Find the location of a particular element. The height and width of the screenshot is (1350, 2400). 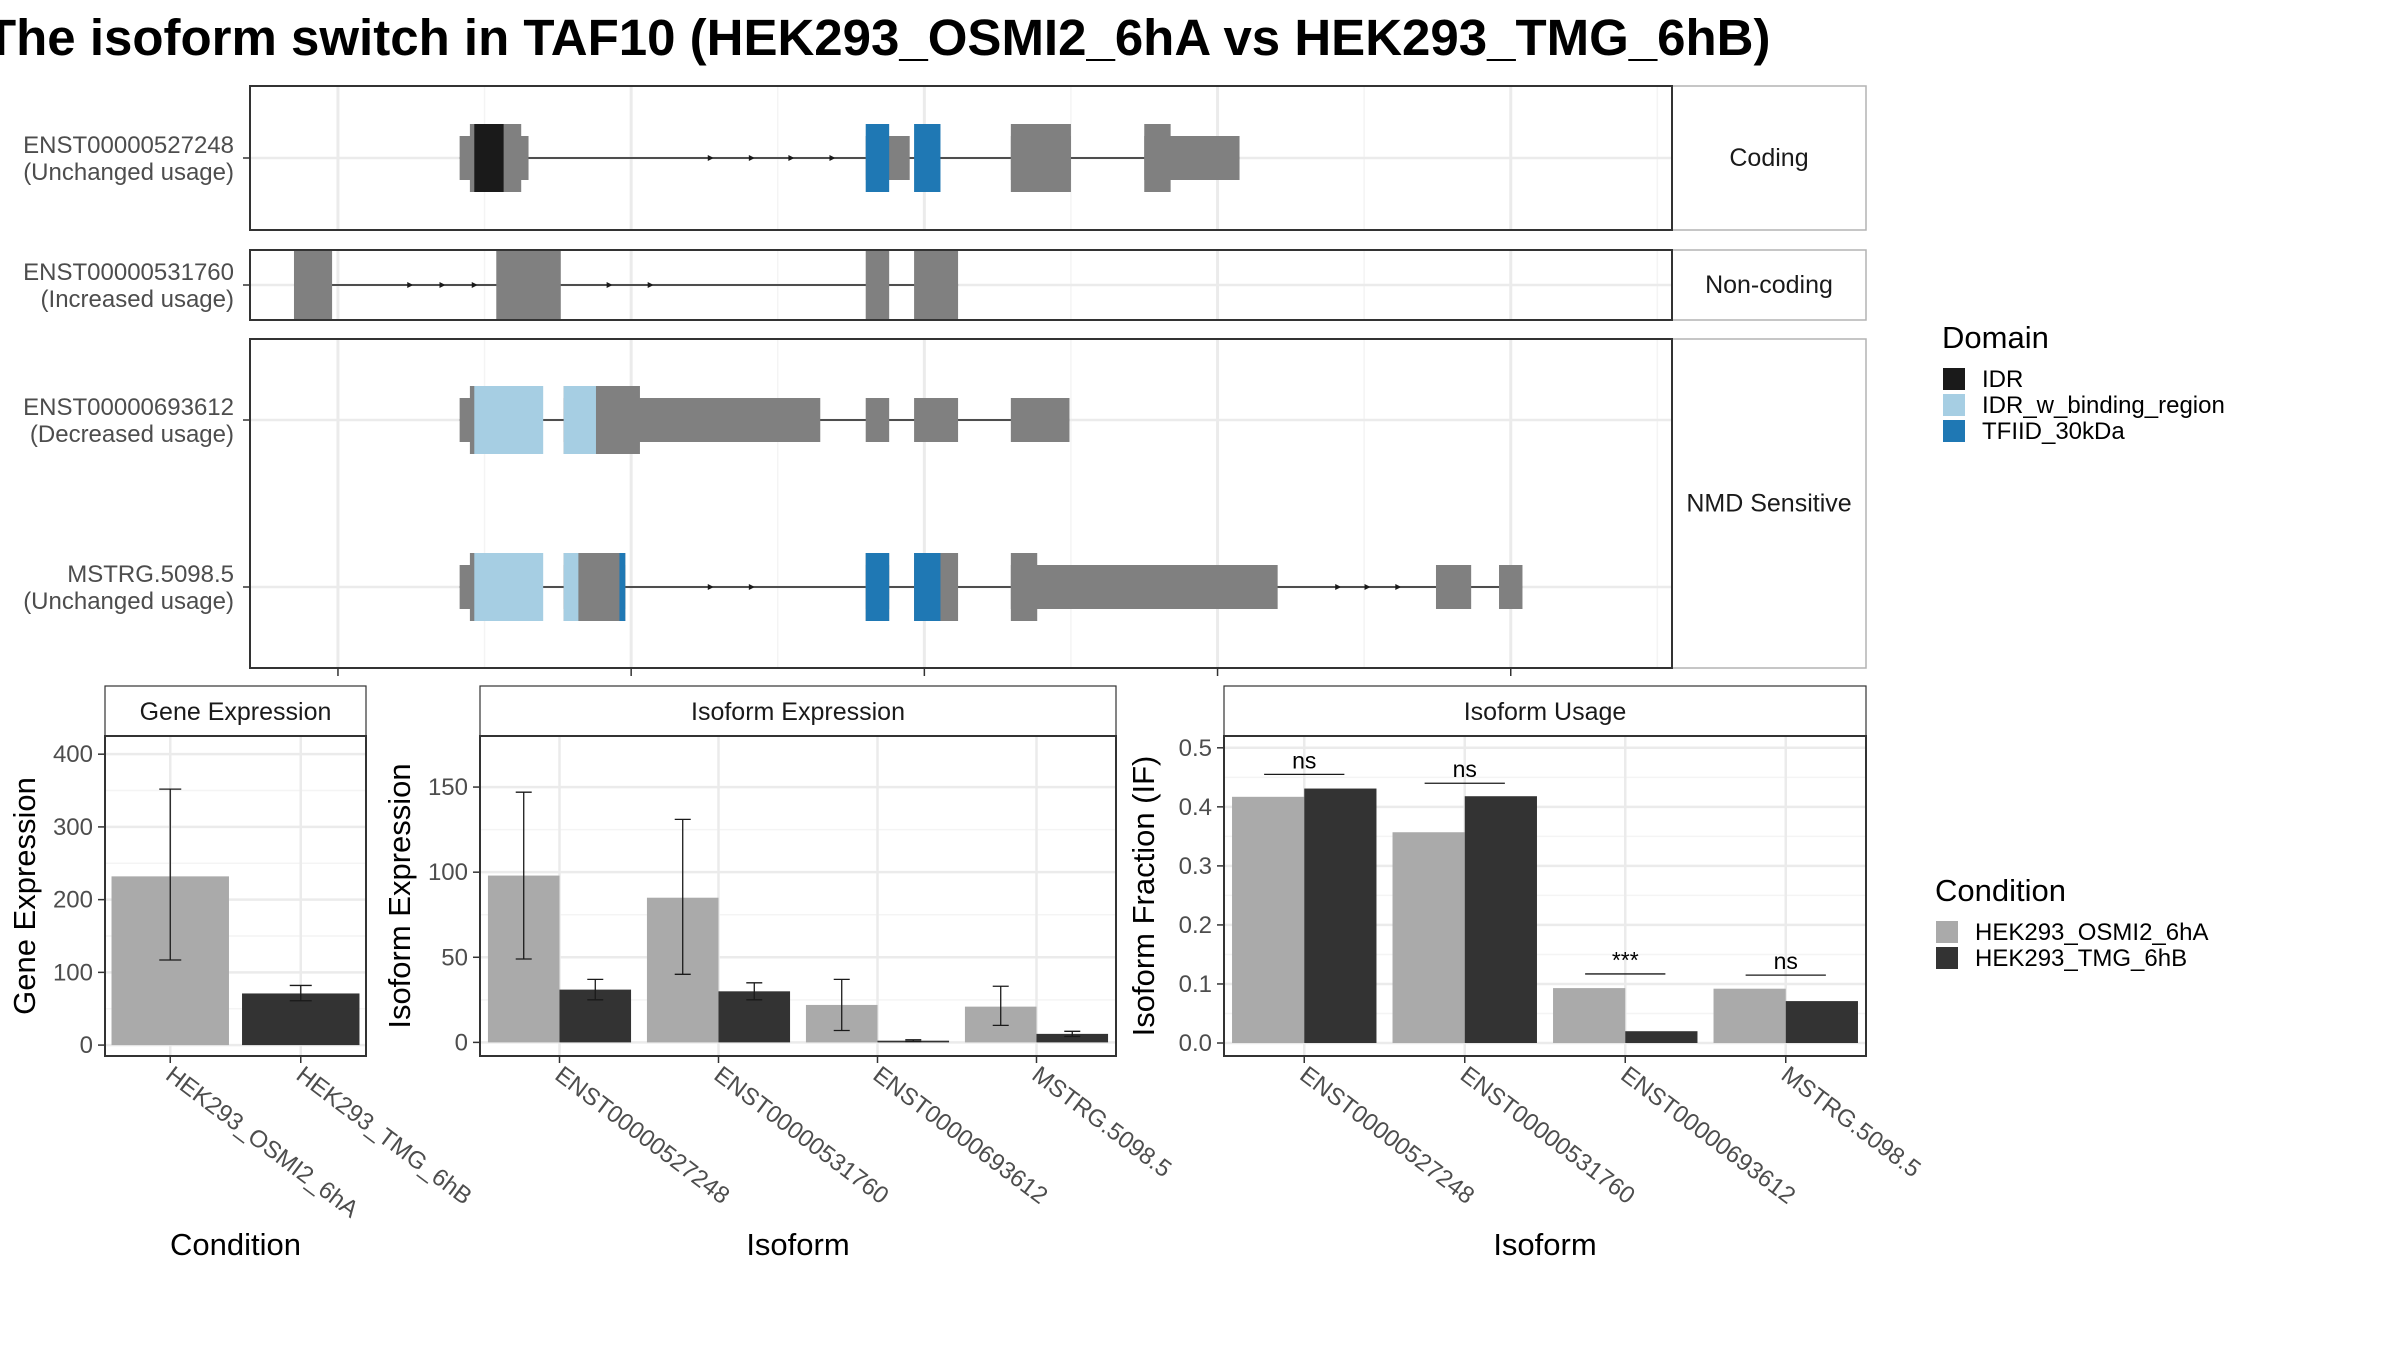

x-axis-title: Condition is located at coordinates (235, 1244).